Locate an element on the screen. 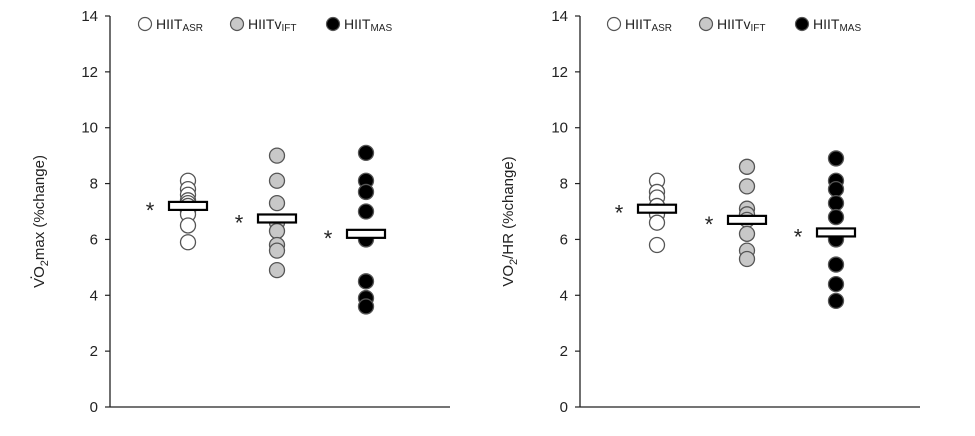  y-axis-label: VO2max (%change) is located at coordinates (41, 221).